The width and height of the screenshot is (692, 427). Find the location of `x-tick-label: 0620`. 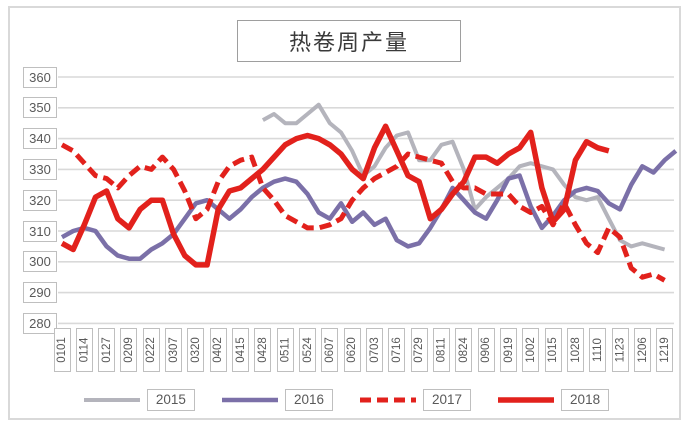

x-tick-label: 0620 is located at coordinates (352, 350).